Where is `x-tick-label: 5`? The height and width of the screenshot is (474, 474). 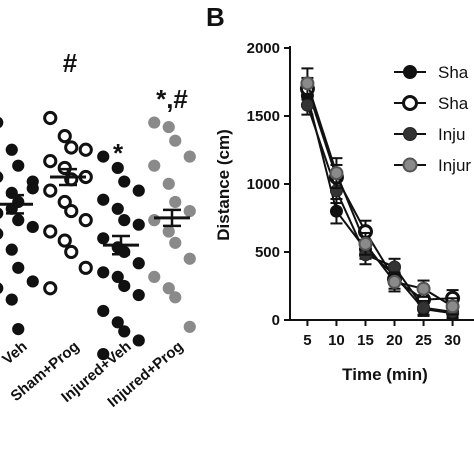
x-tick-label: 5 is located at coordinates (307, 340).